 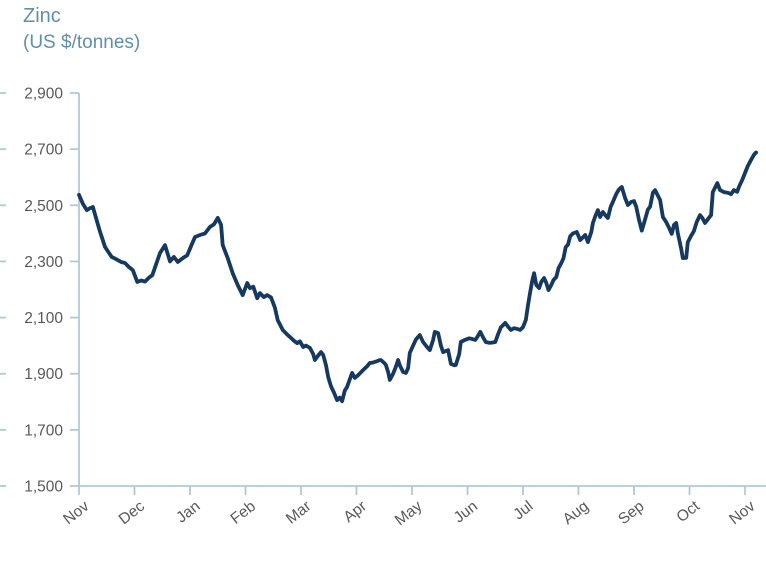 What do you see at coordinates (688, 511) in the screenshot?
I see `x-axis-tick-label: Oct` at bounding box center [688, 511].